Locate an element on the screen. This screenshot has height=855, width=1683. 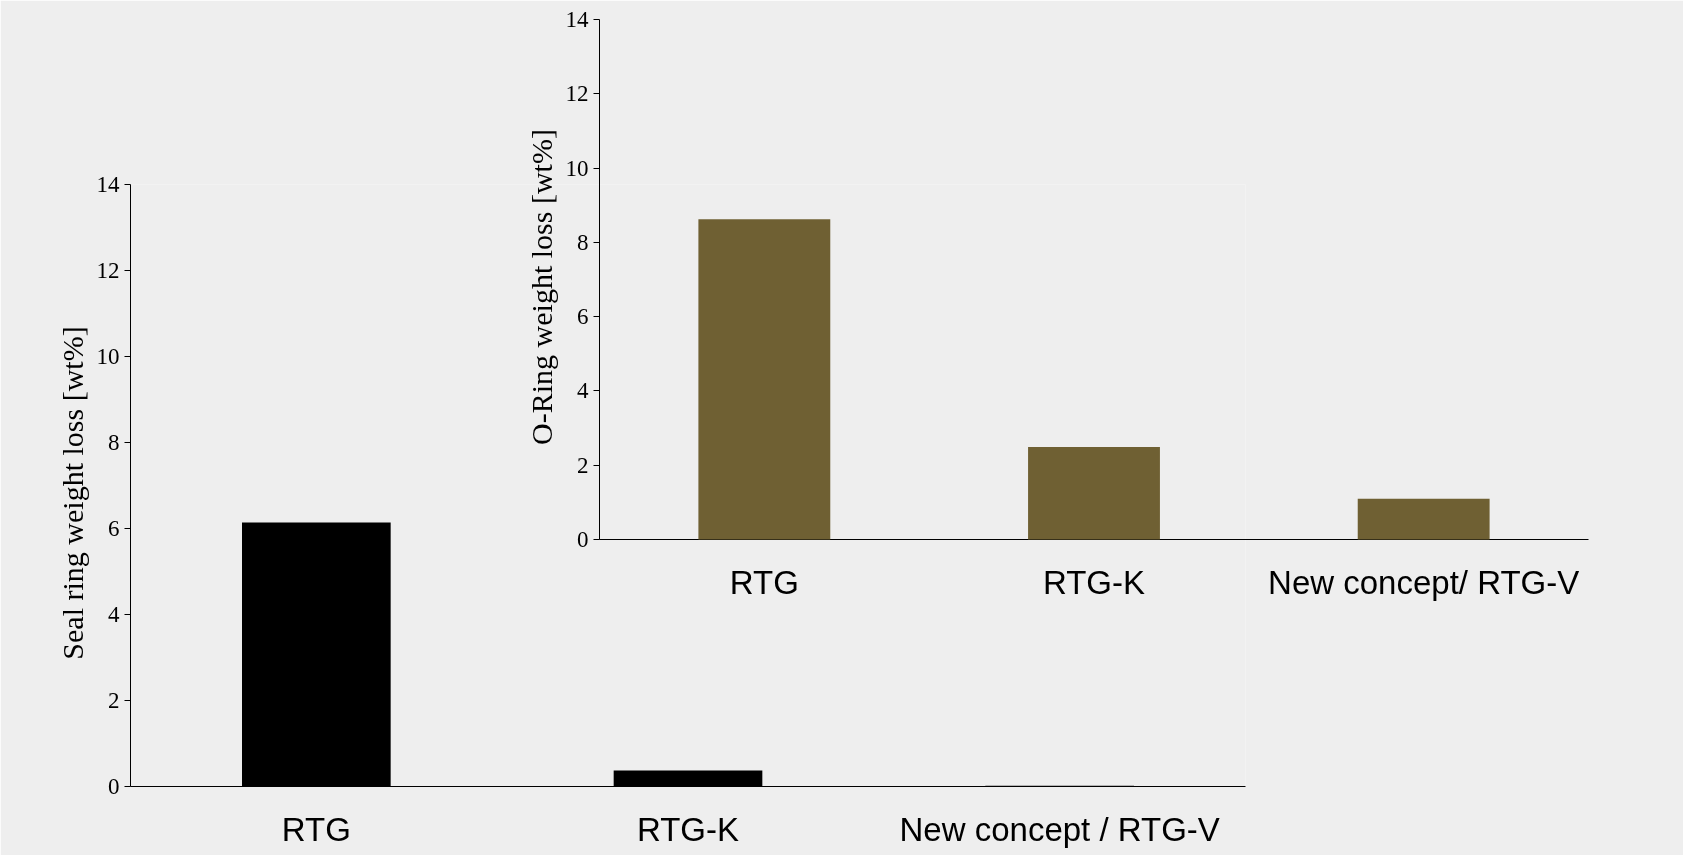
y-axis-title: Seal ring weight loss [wt%] is located at coordinates (72, 493).